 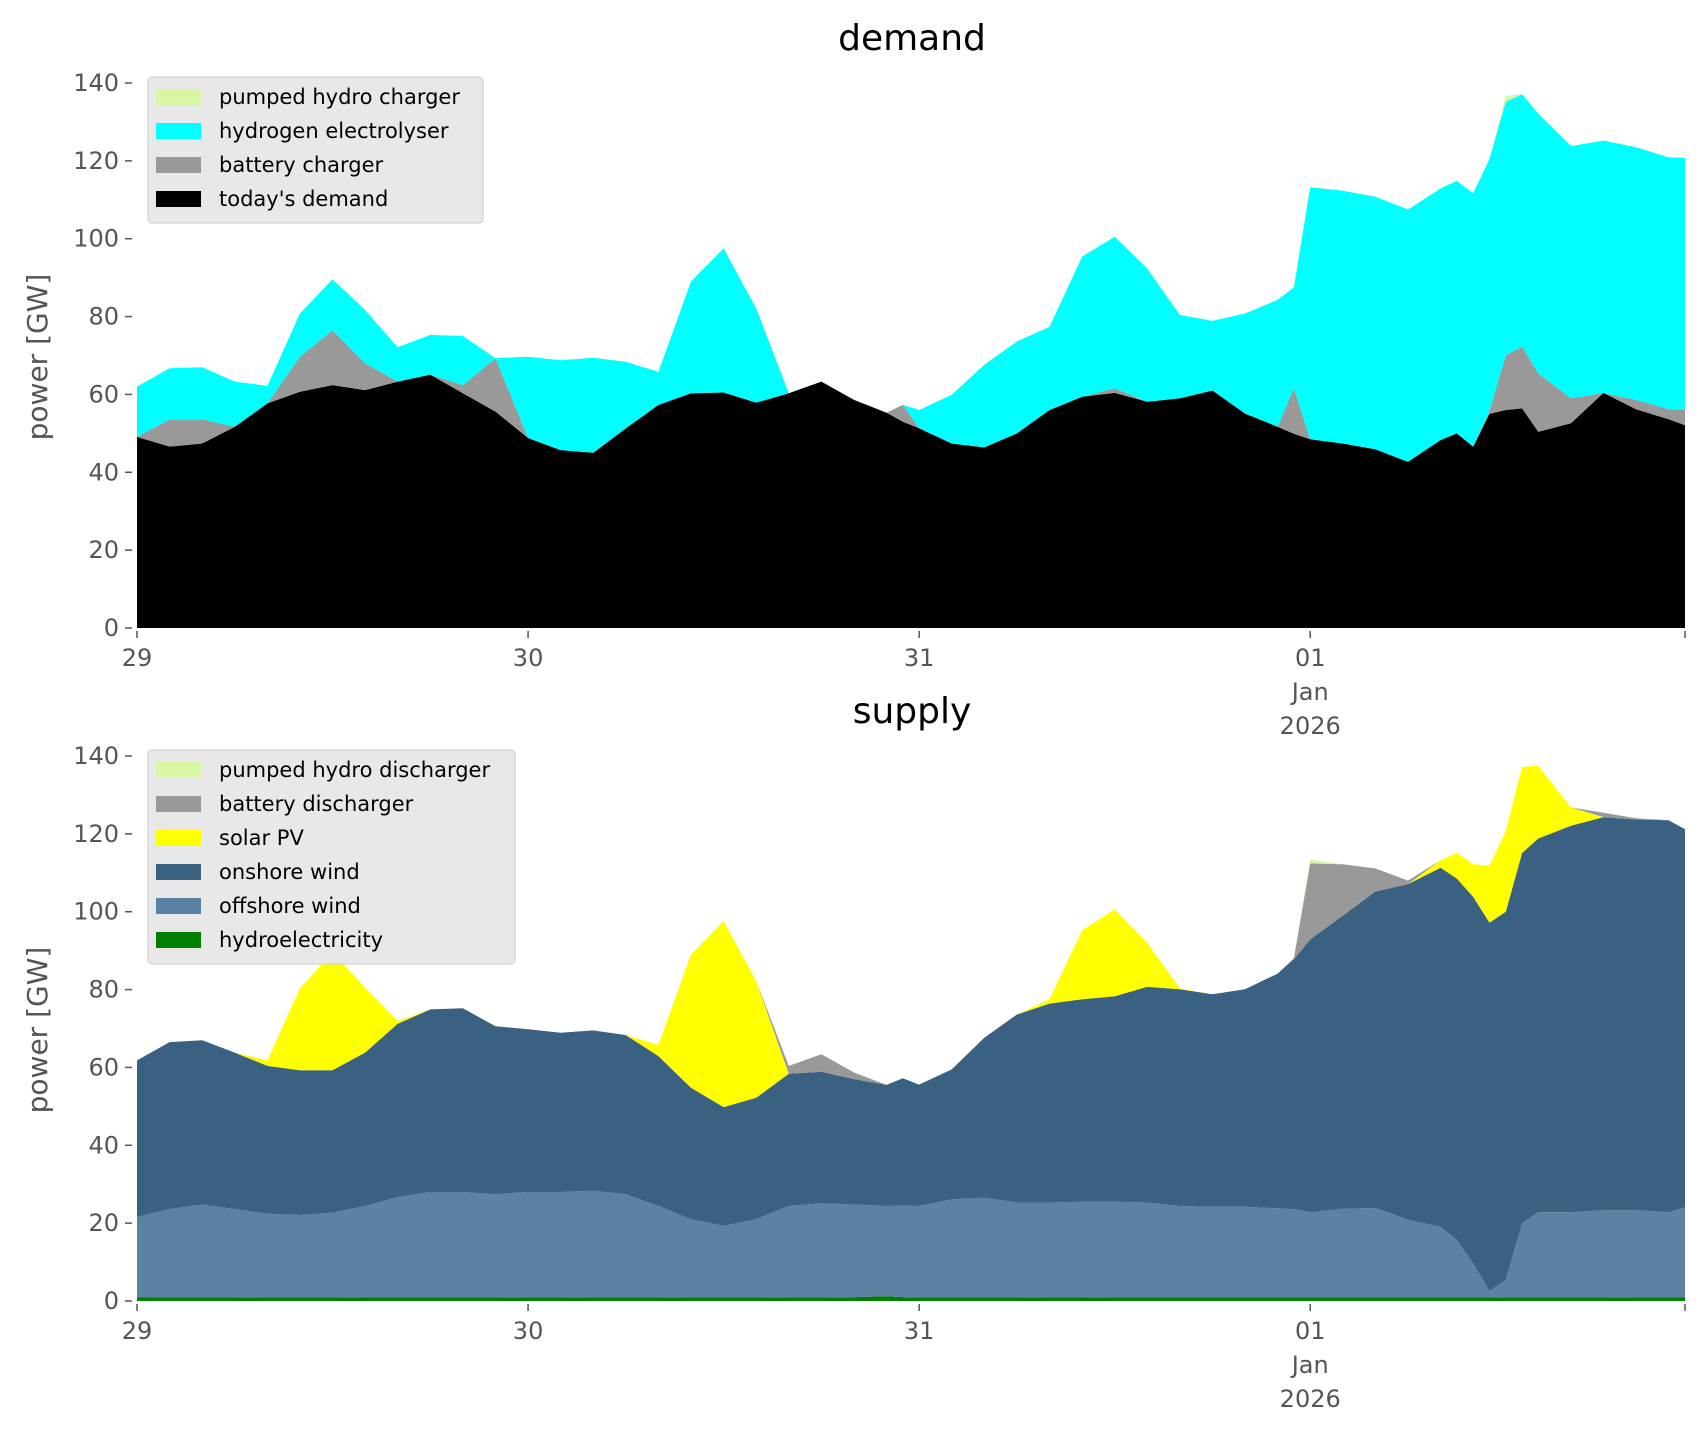 I want to click on legend-swatch-battery-discharger, so click(x=178, y=804).